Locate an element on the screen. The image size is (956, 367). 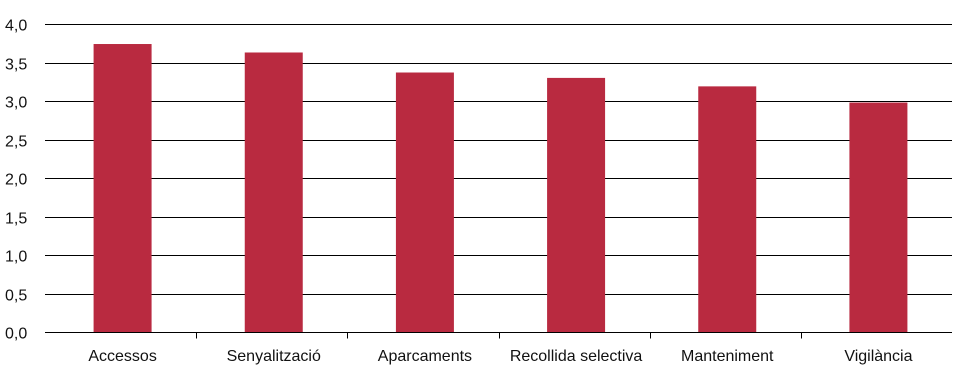
y-axis-ticks: 0,0 0,5 1,0 1,5 2,0 2,5 3,0 3,5 4,0 is located at coordinates (16, 180).